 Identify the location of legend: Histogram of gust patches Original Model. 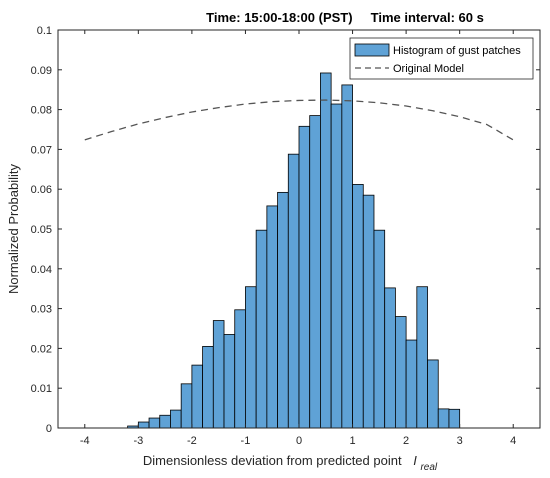
(441, 58).